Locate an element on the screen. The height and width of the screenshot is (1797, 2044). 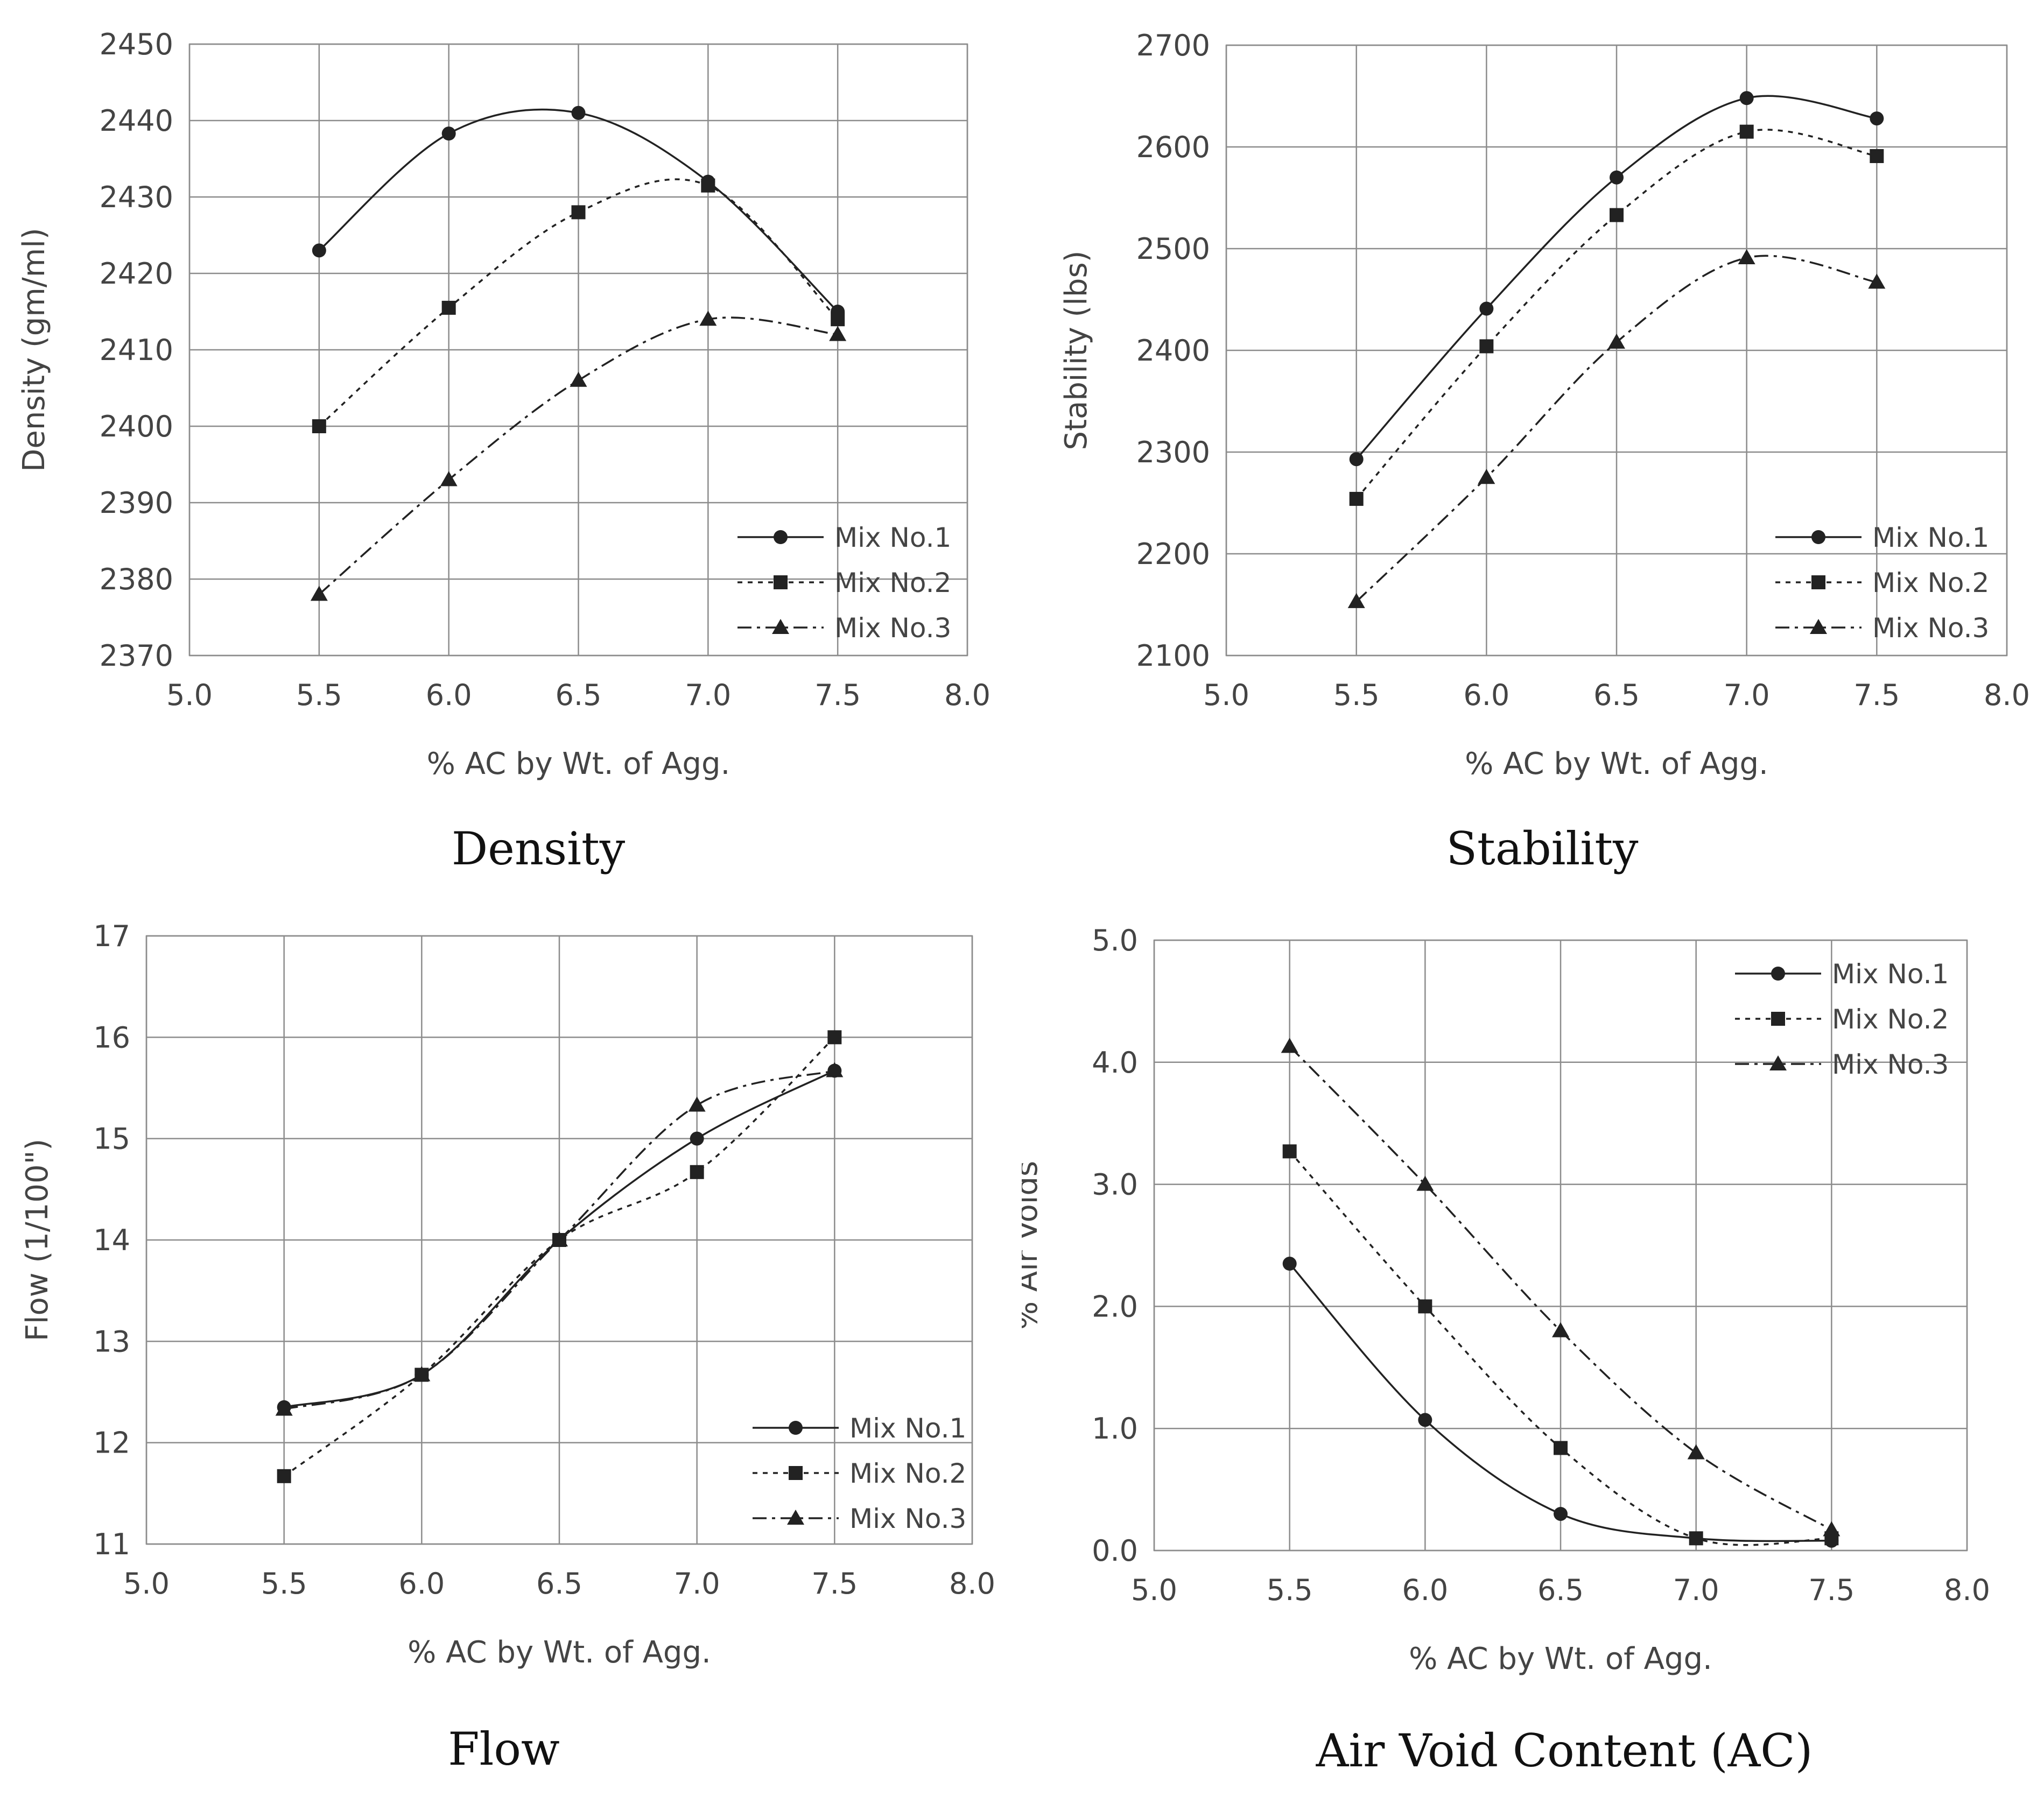
y-axis-label: Flow (1/100") is located at coordinates (37, 1240).